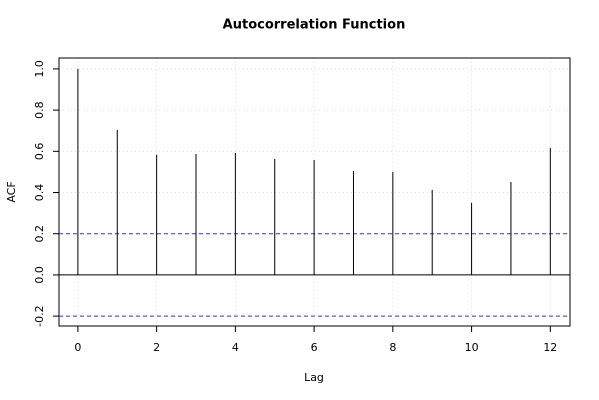 The width and height of the screenshot is (599, 400). What do you see at coordinates (11, 191) in the screenshot?
I see `y-axis-label: ACF` at bounding box center [11, 191].